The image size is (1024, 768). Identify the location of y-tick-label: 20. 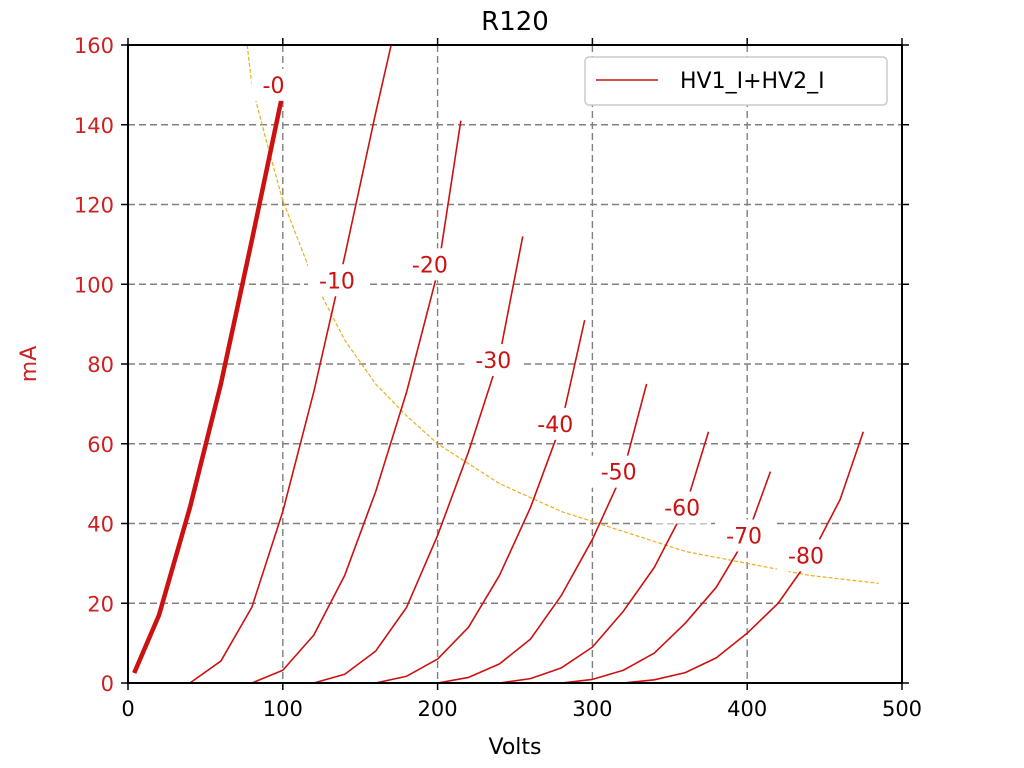
(100, 604).